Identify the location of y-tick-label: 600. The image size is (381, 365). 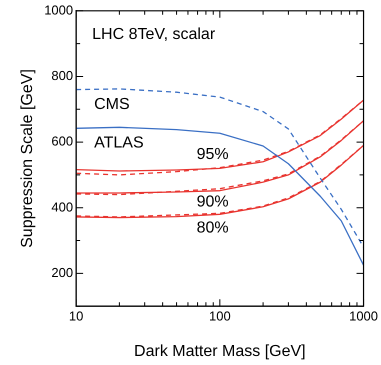
(62, 141).